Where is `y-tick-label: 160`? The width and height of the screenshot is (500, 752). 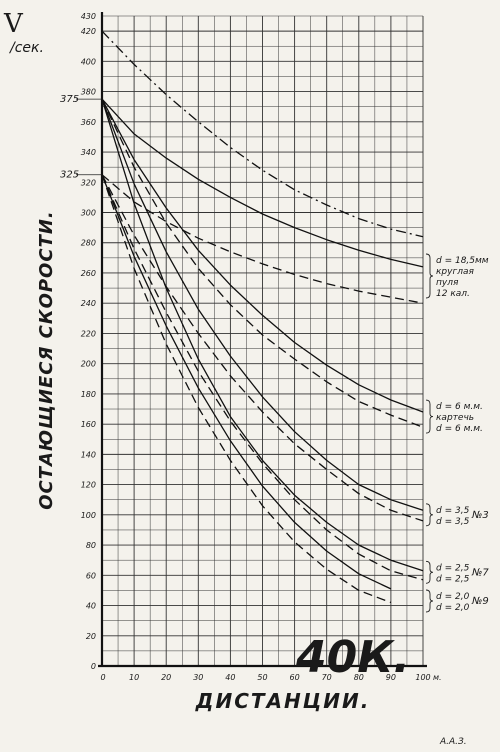
y-tick-label: 160 is located at coordinates (88, 424).